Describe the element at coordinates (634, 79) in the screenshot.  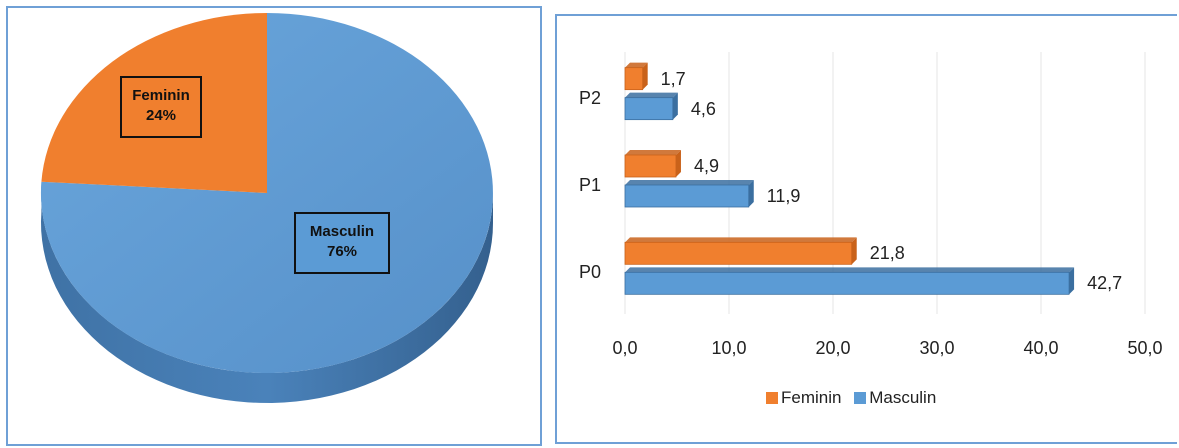
I see `bar-feminin-p2` at that location.